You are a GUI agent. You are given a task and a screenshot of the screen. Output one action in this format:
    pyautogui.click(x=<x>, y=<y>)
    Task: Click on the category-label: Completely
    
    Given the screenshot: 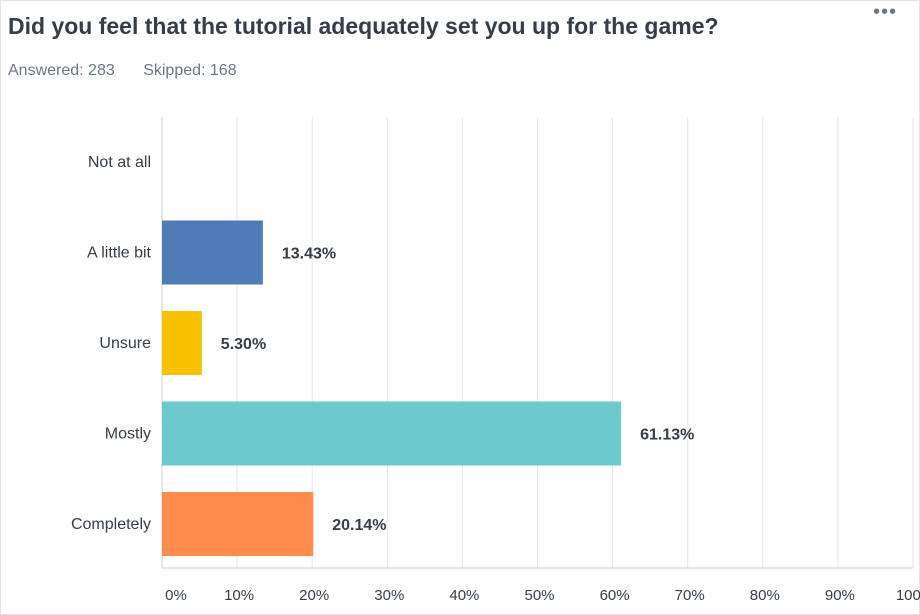 What is the action you would take?
    pyautogui.click(x=111, y=524)
    